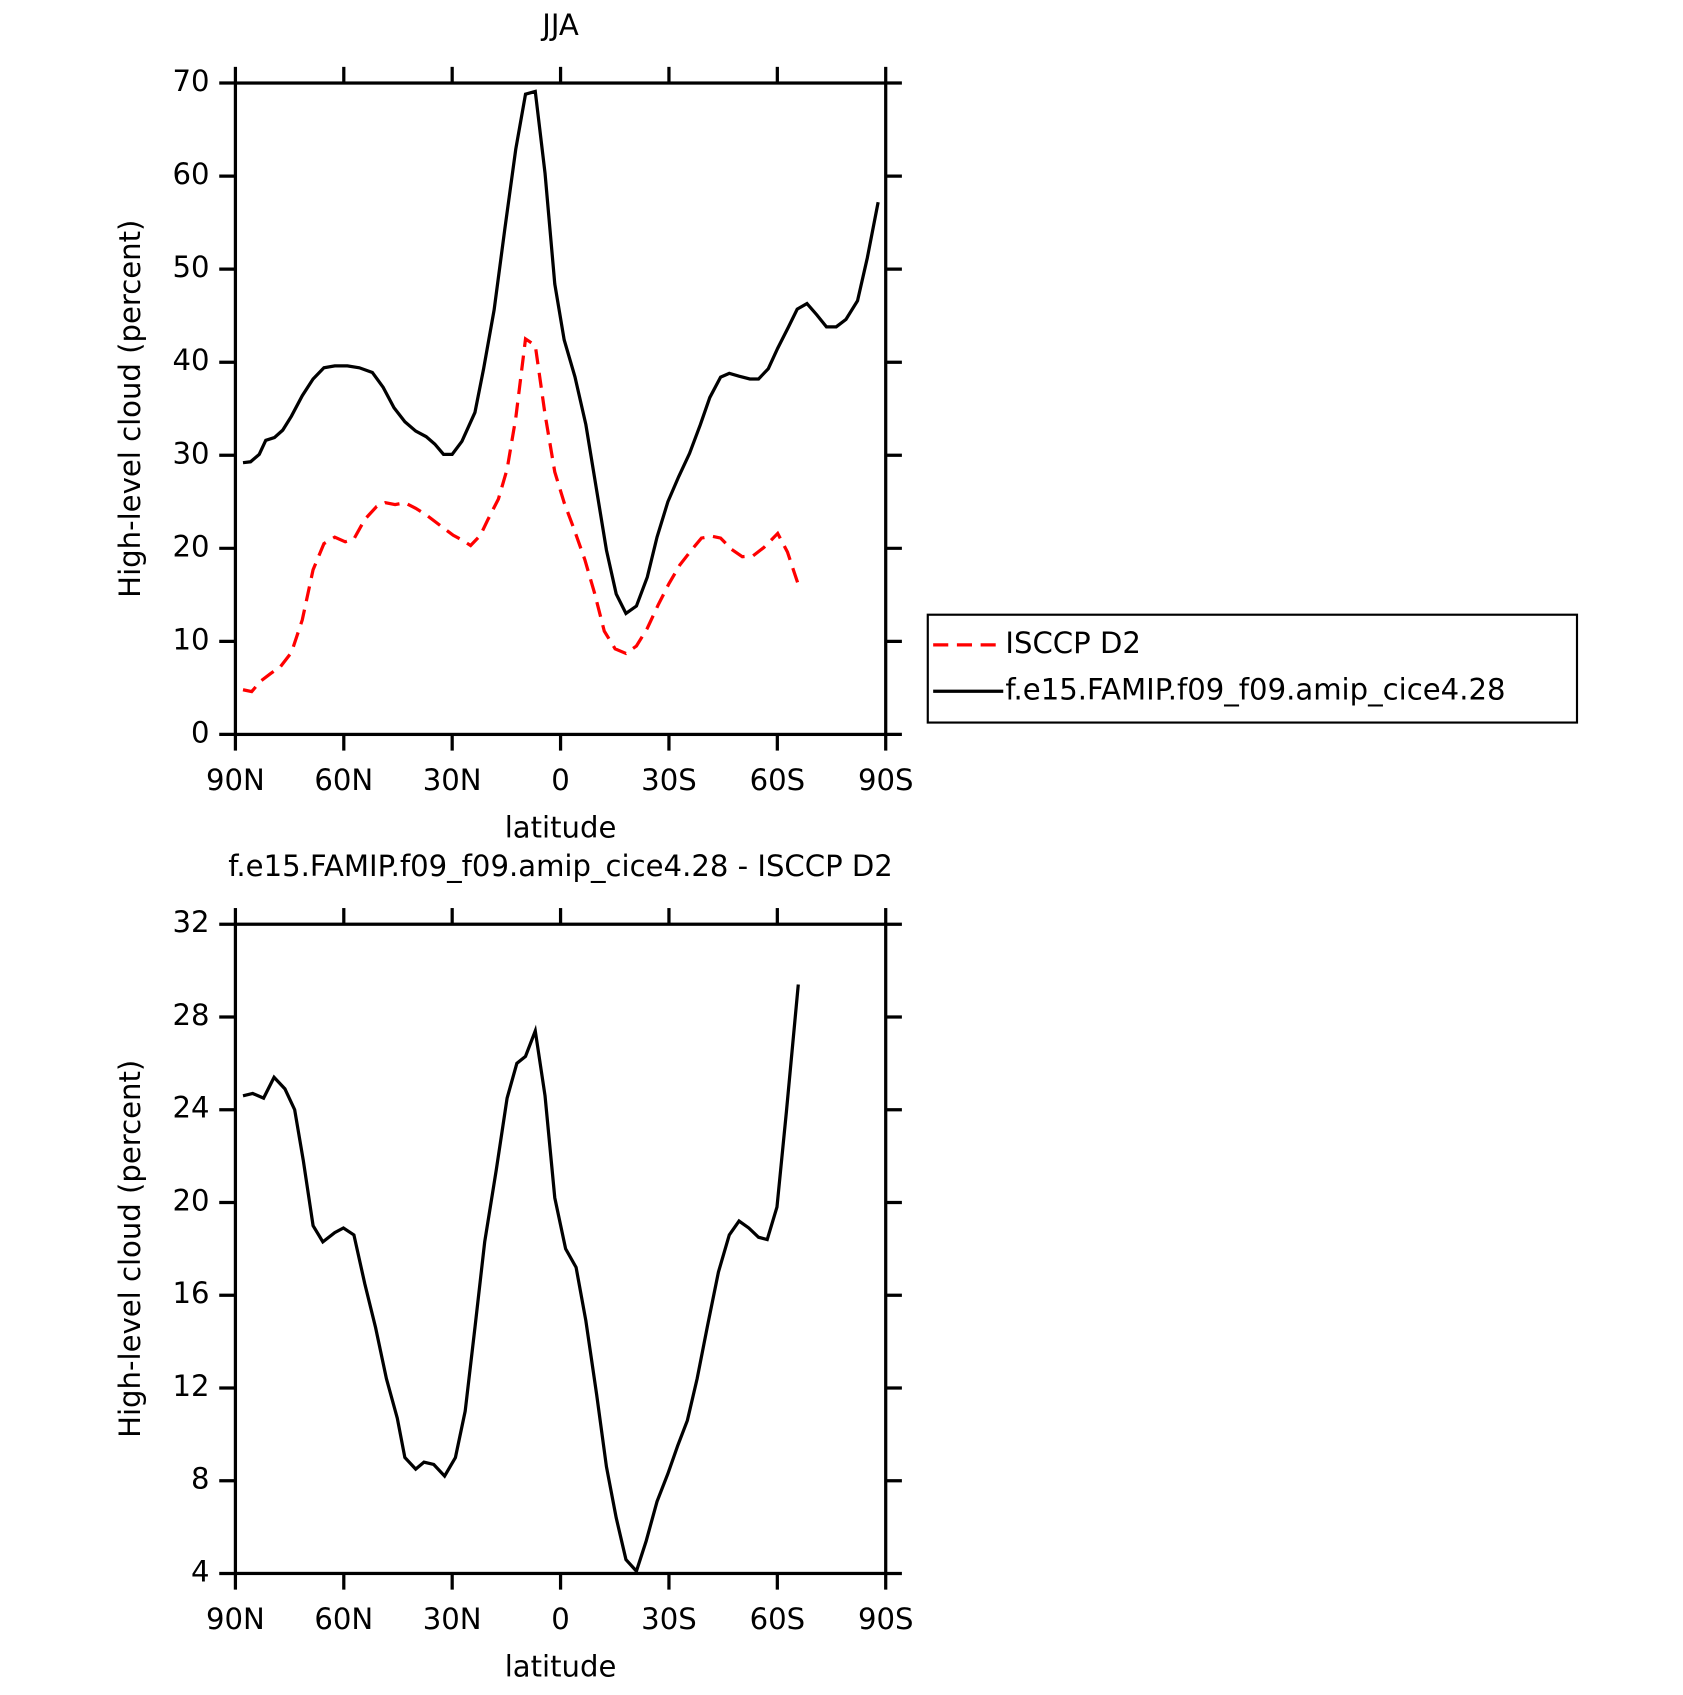 This screenshot has height=1695, width=1683. I want to click on y-tick-label: 24, so click(190, 1108).